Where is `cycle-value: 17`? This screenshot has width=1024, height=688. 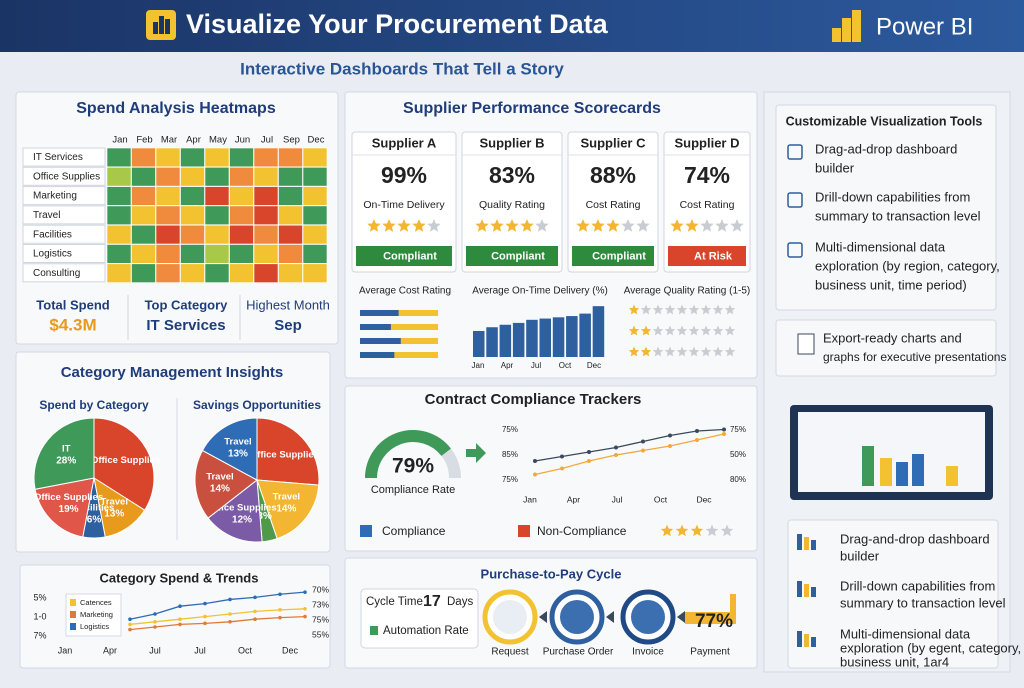 cycle-value: 17 is located at coordinates (432, 601).